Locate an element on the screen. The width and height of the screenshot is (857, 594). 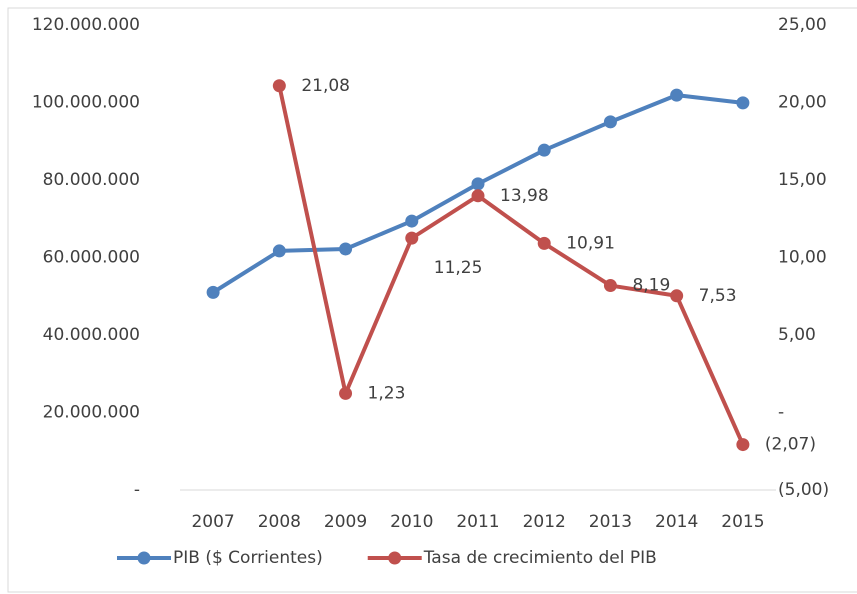
x-tick-label: 2014 is located at coordinates (676, 522).